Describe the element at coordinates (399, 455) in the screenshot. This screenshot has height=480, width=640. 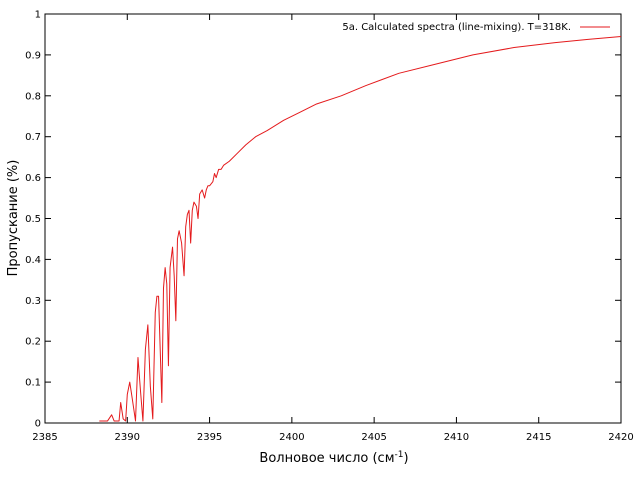
I see `x-axis-title-superscript: -1` at that location.